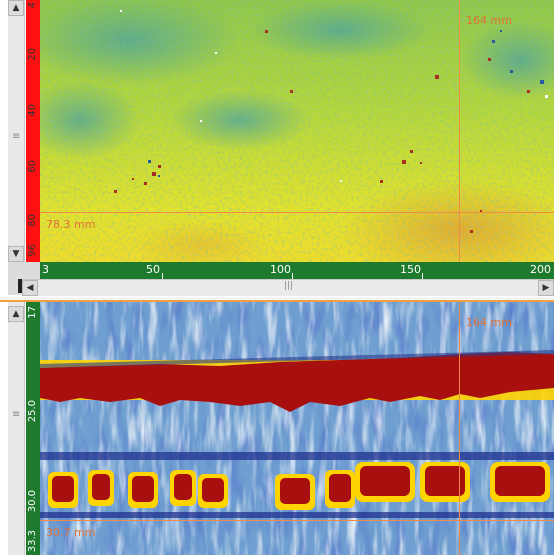 The height and width of the screenshot is (555, 554). Describe the element at coordinates (410, 269) in the screenshot. I see `x-tick: 150` at that location.